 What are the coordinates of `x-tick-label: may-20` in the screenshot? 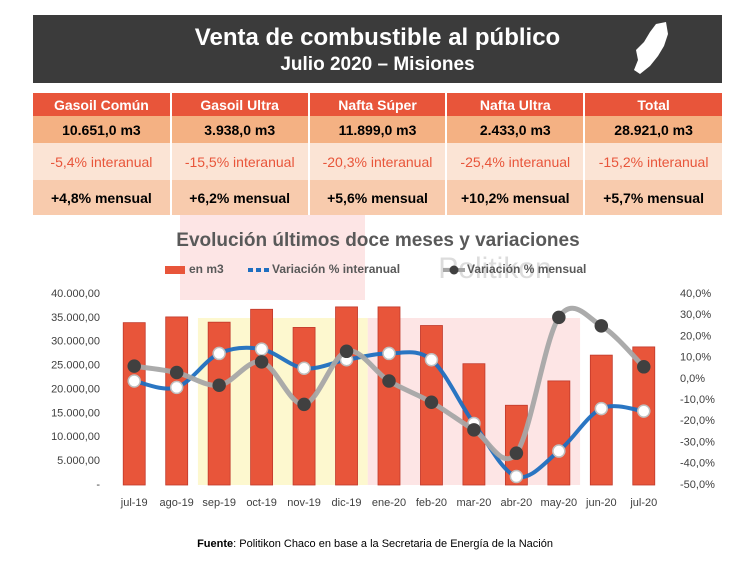 It's located at (559, 503).